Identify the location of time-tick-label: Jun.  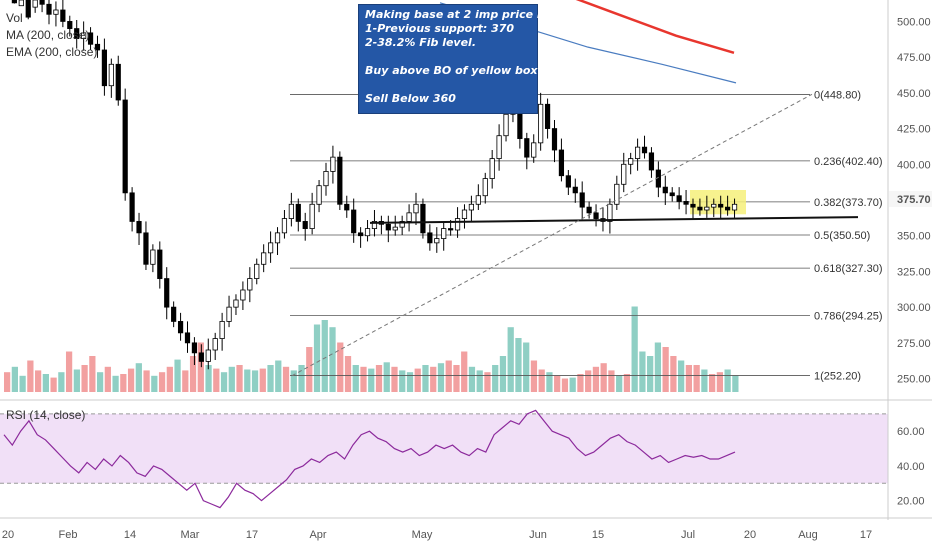
(538, 535).